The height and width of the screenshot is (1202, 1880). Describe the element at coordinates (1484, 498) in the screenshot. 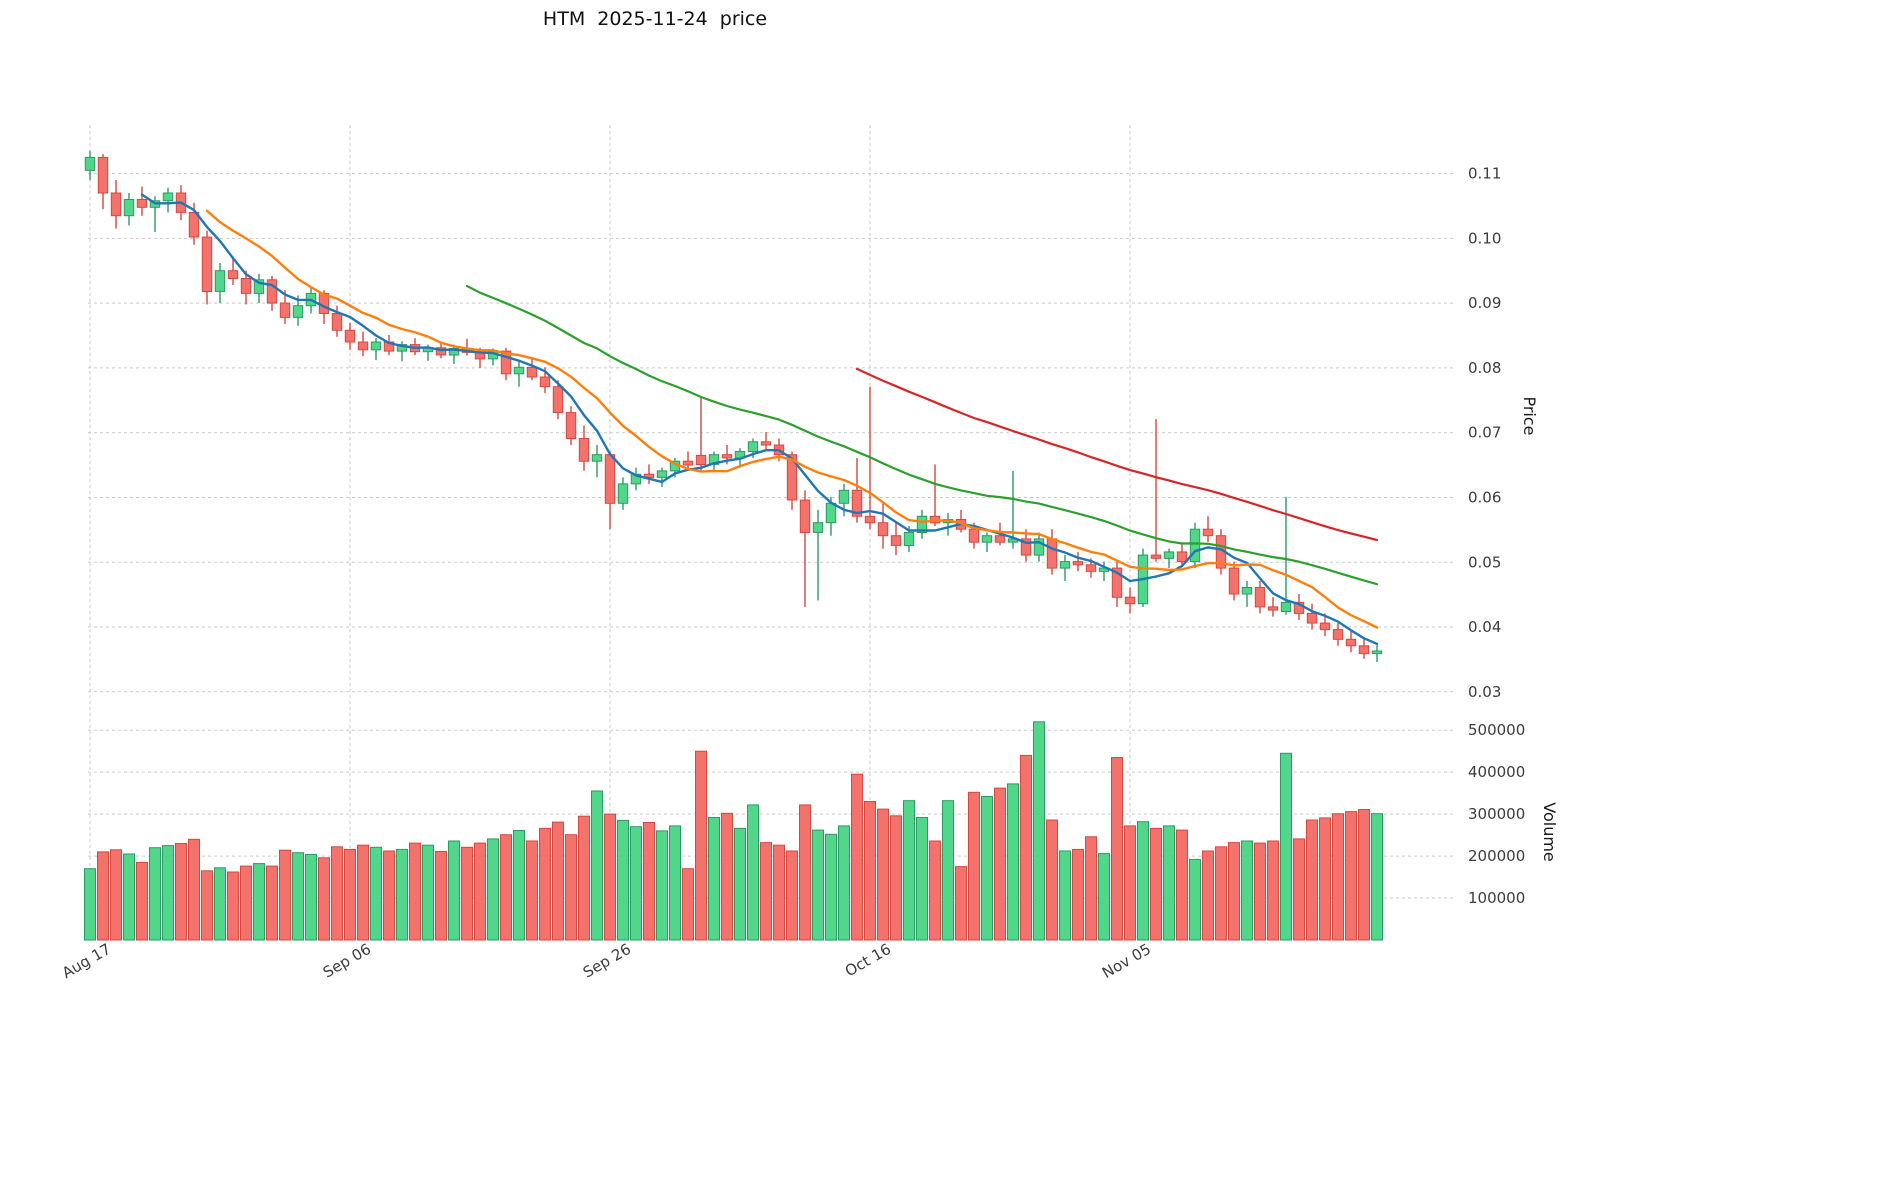

I see `price-tick-label: 0.06` at that location.